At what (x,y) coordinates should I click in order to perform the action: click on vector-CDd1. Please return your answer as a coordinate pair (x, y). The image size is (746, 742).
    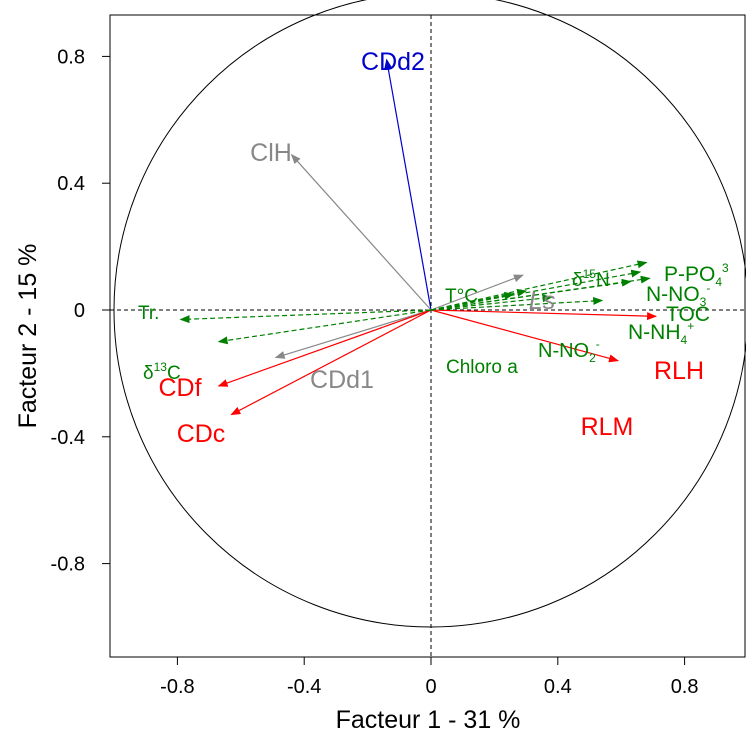
    Looking at the image, I should click on (353, 334).